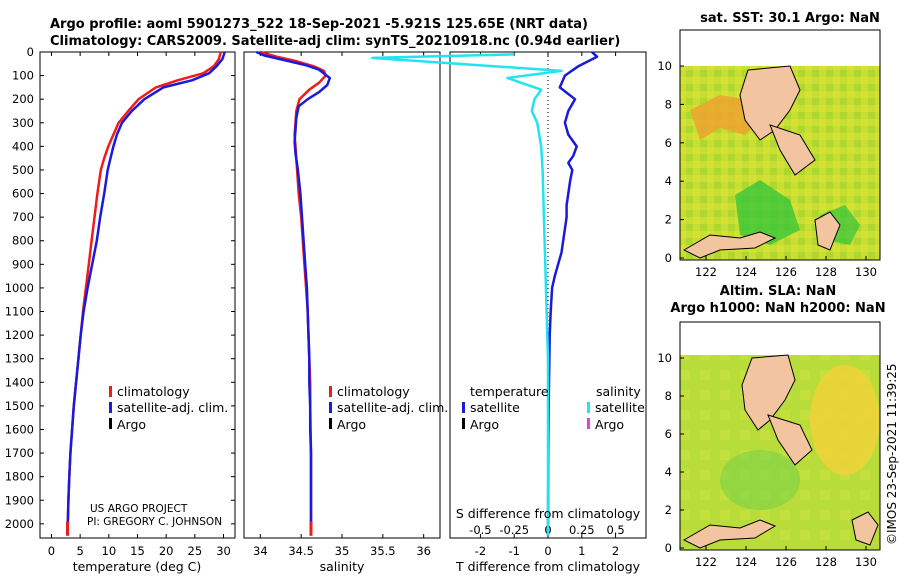 Image resolution: width=900 pixels, height=580 pixels. What do you see at coordinates (109, 551) in the screenshot?
I see `temperature-x-tick-label: 10` at bounding box center [109, 551].